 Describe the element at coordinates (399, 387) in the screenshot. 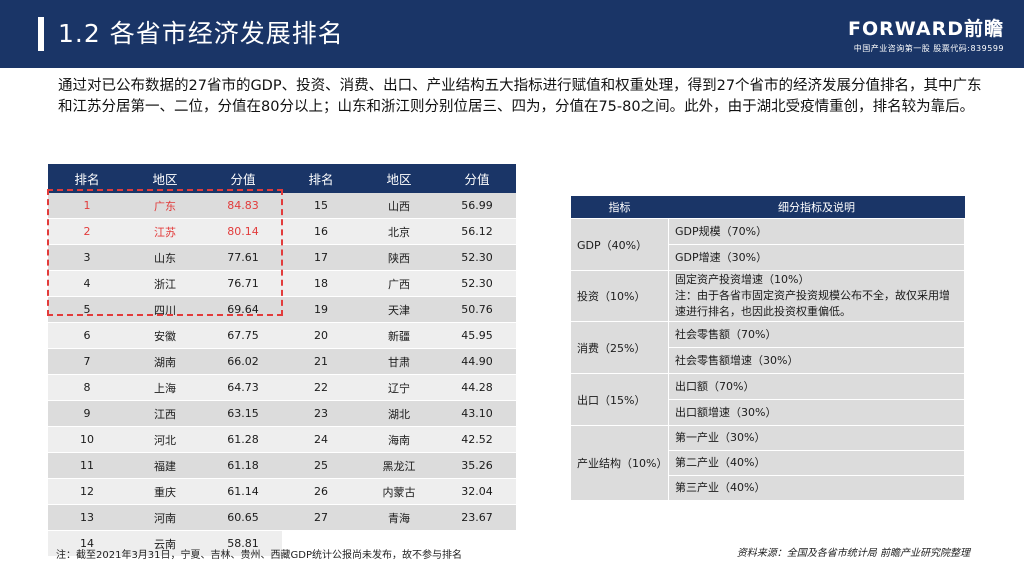

I see `region-cell: 辽宁` at that location.